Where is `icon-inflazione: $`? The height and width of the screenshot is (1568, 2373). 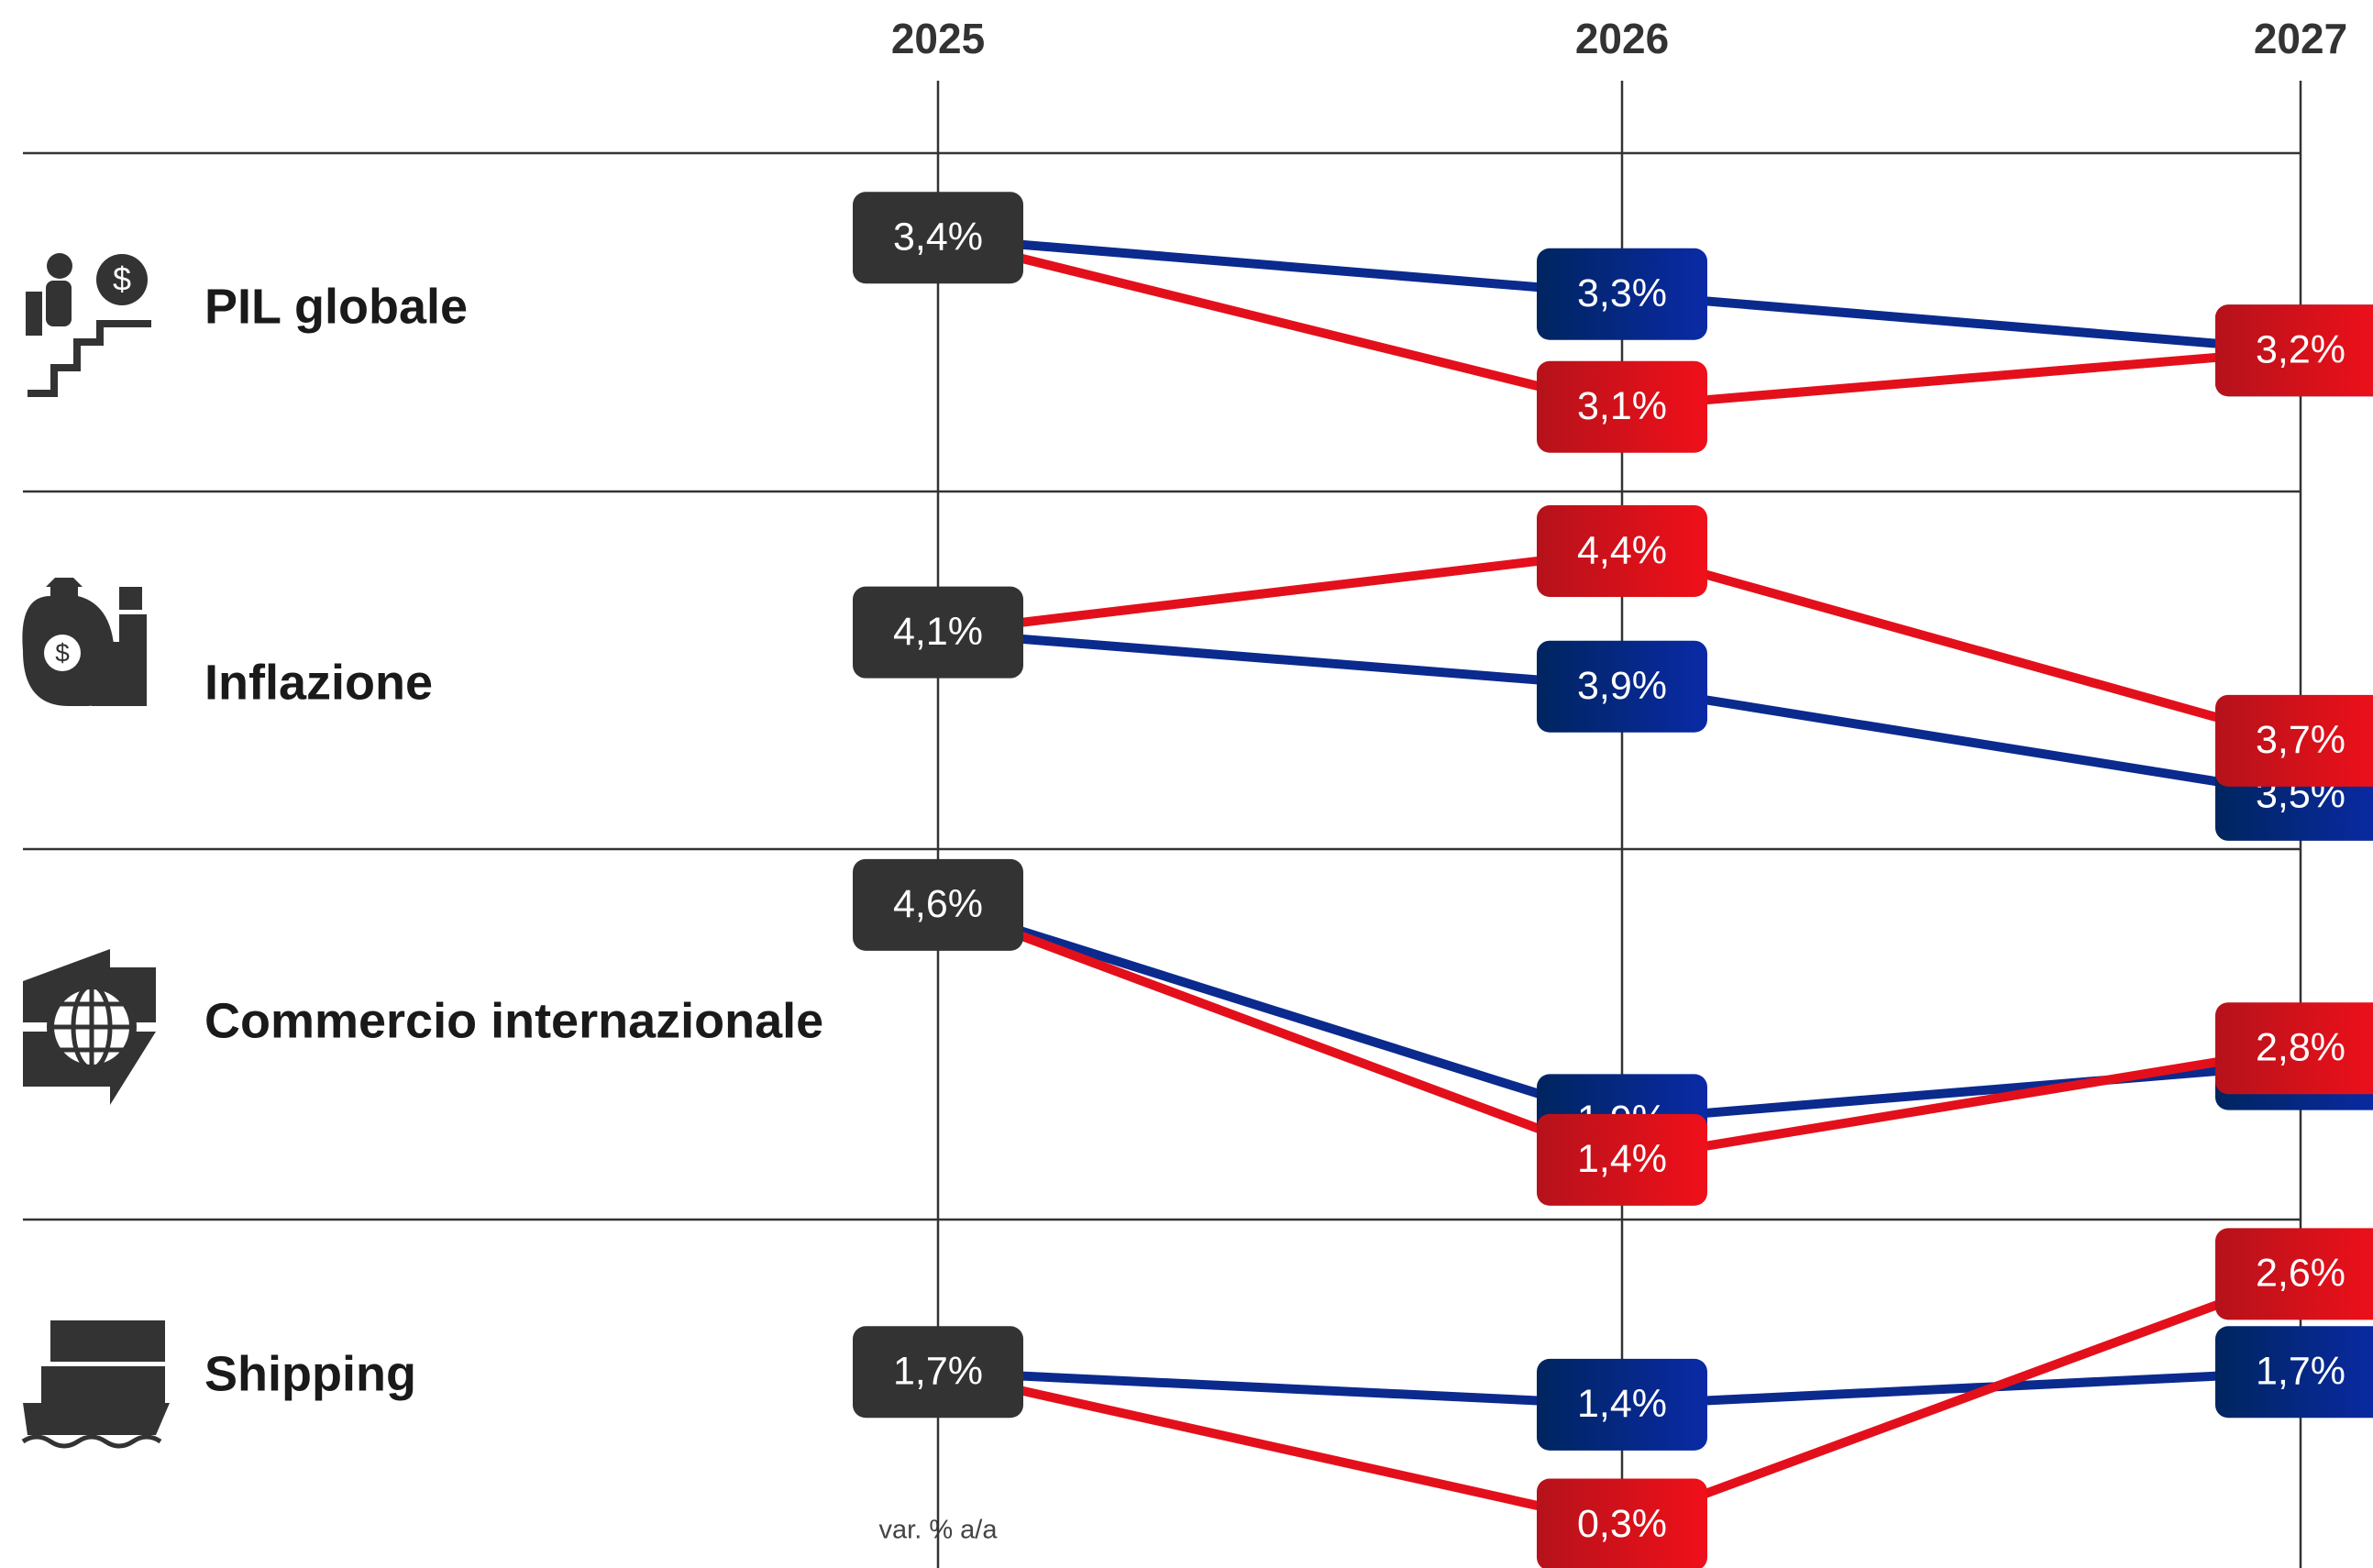 icon-inflazione: $ is located at coordinates (84, 642).